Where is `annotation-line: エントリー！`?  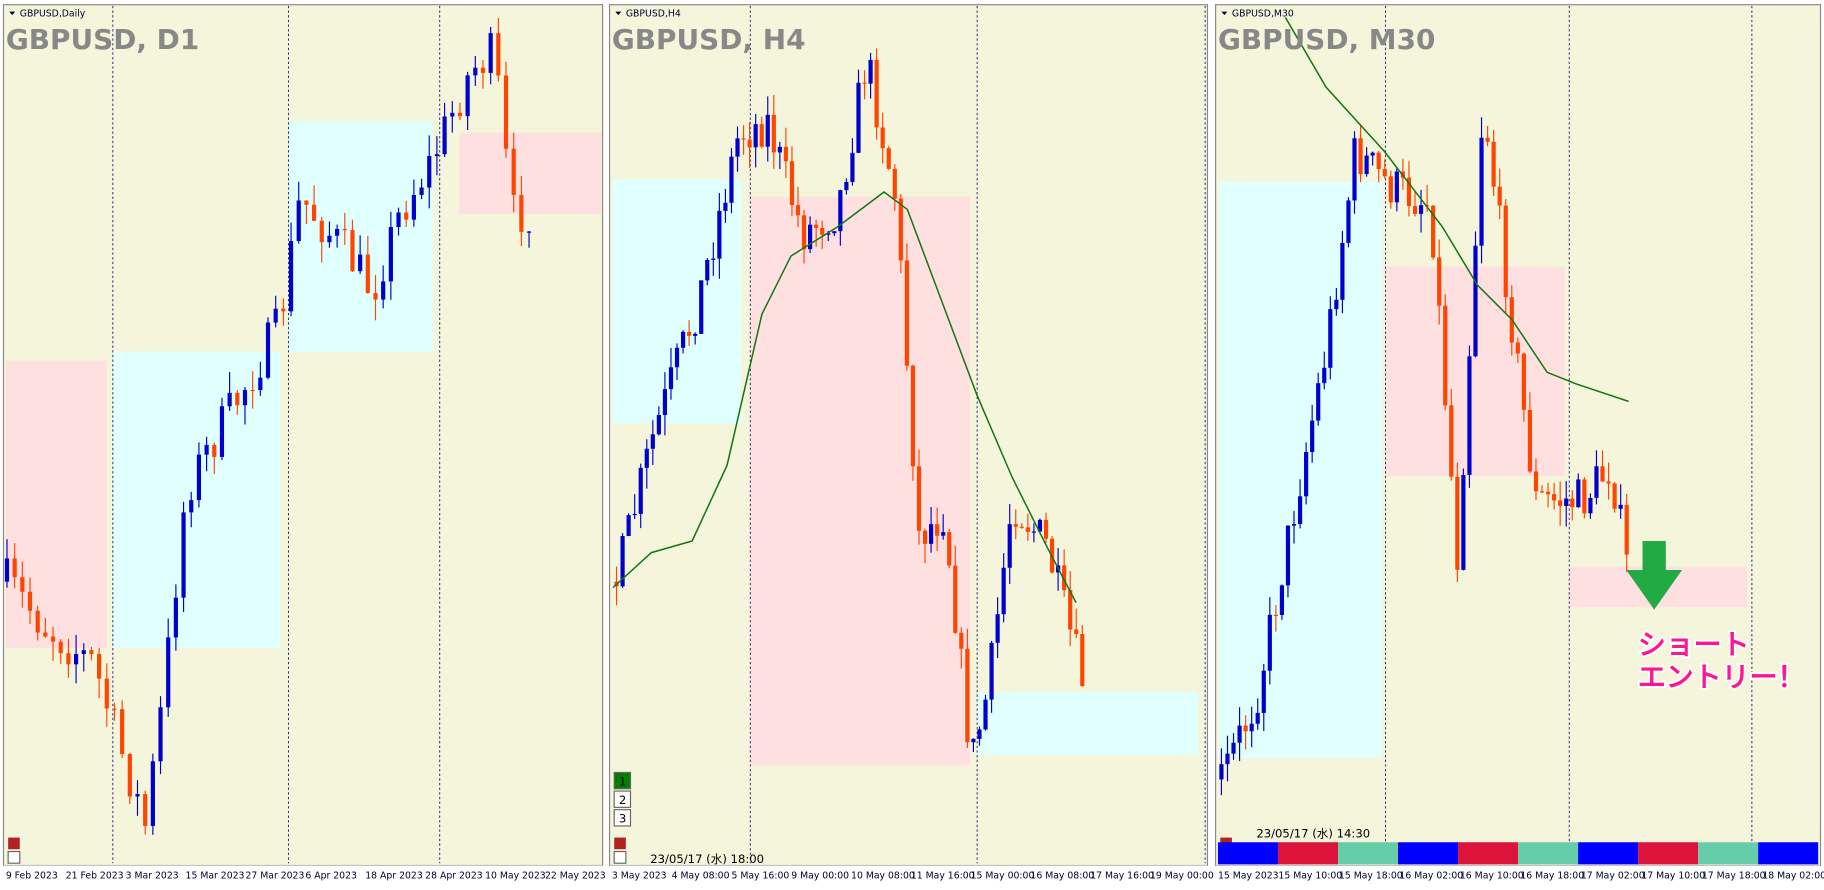
annotation-line: エントリー！ is located at coordinates (1721, 676).